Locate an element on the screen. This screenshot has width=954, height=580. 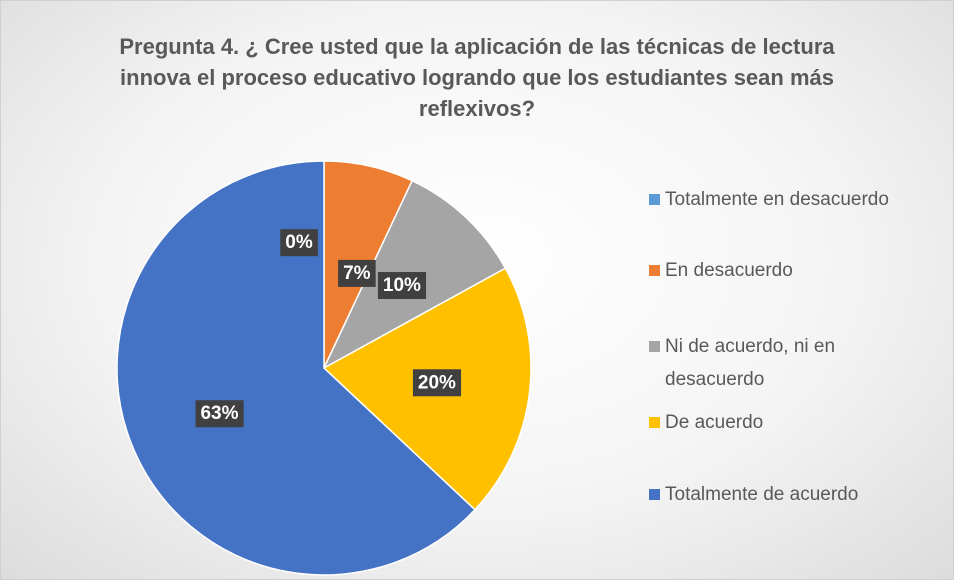
data-label-text: 20% is located at coordinates (437, 382).